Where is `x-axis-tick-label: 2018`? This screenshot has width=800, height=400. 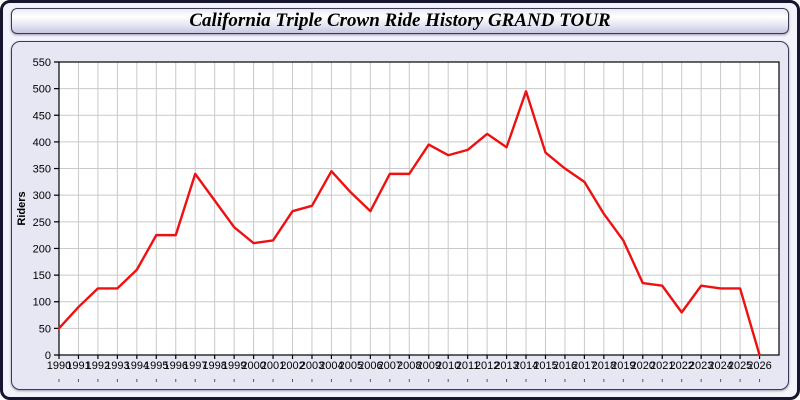
x-axis-tick-label: 2018 is located at coordinates (604, 366).